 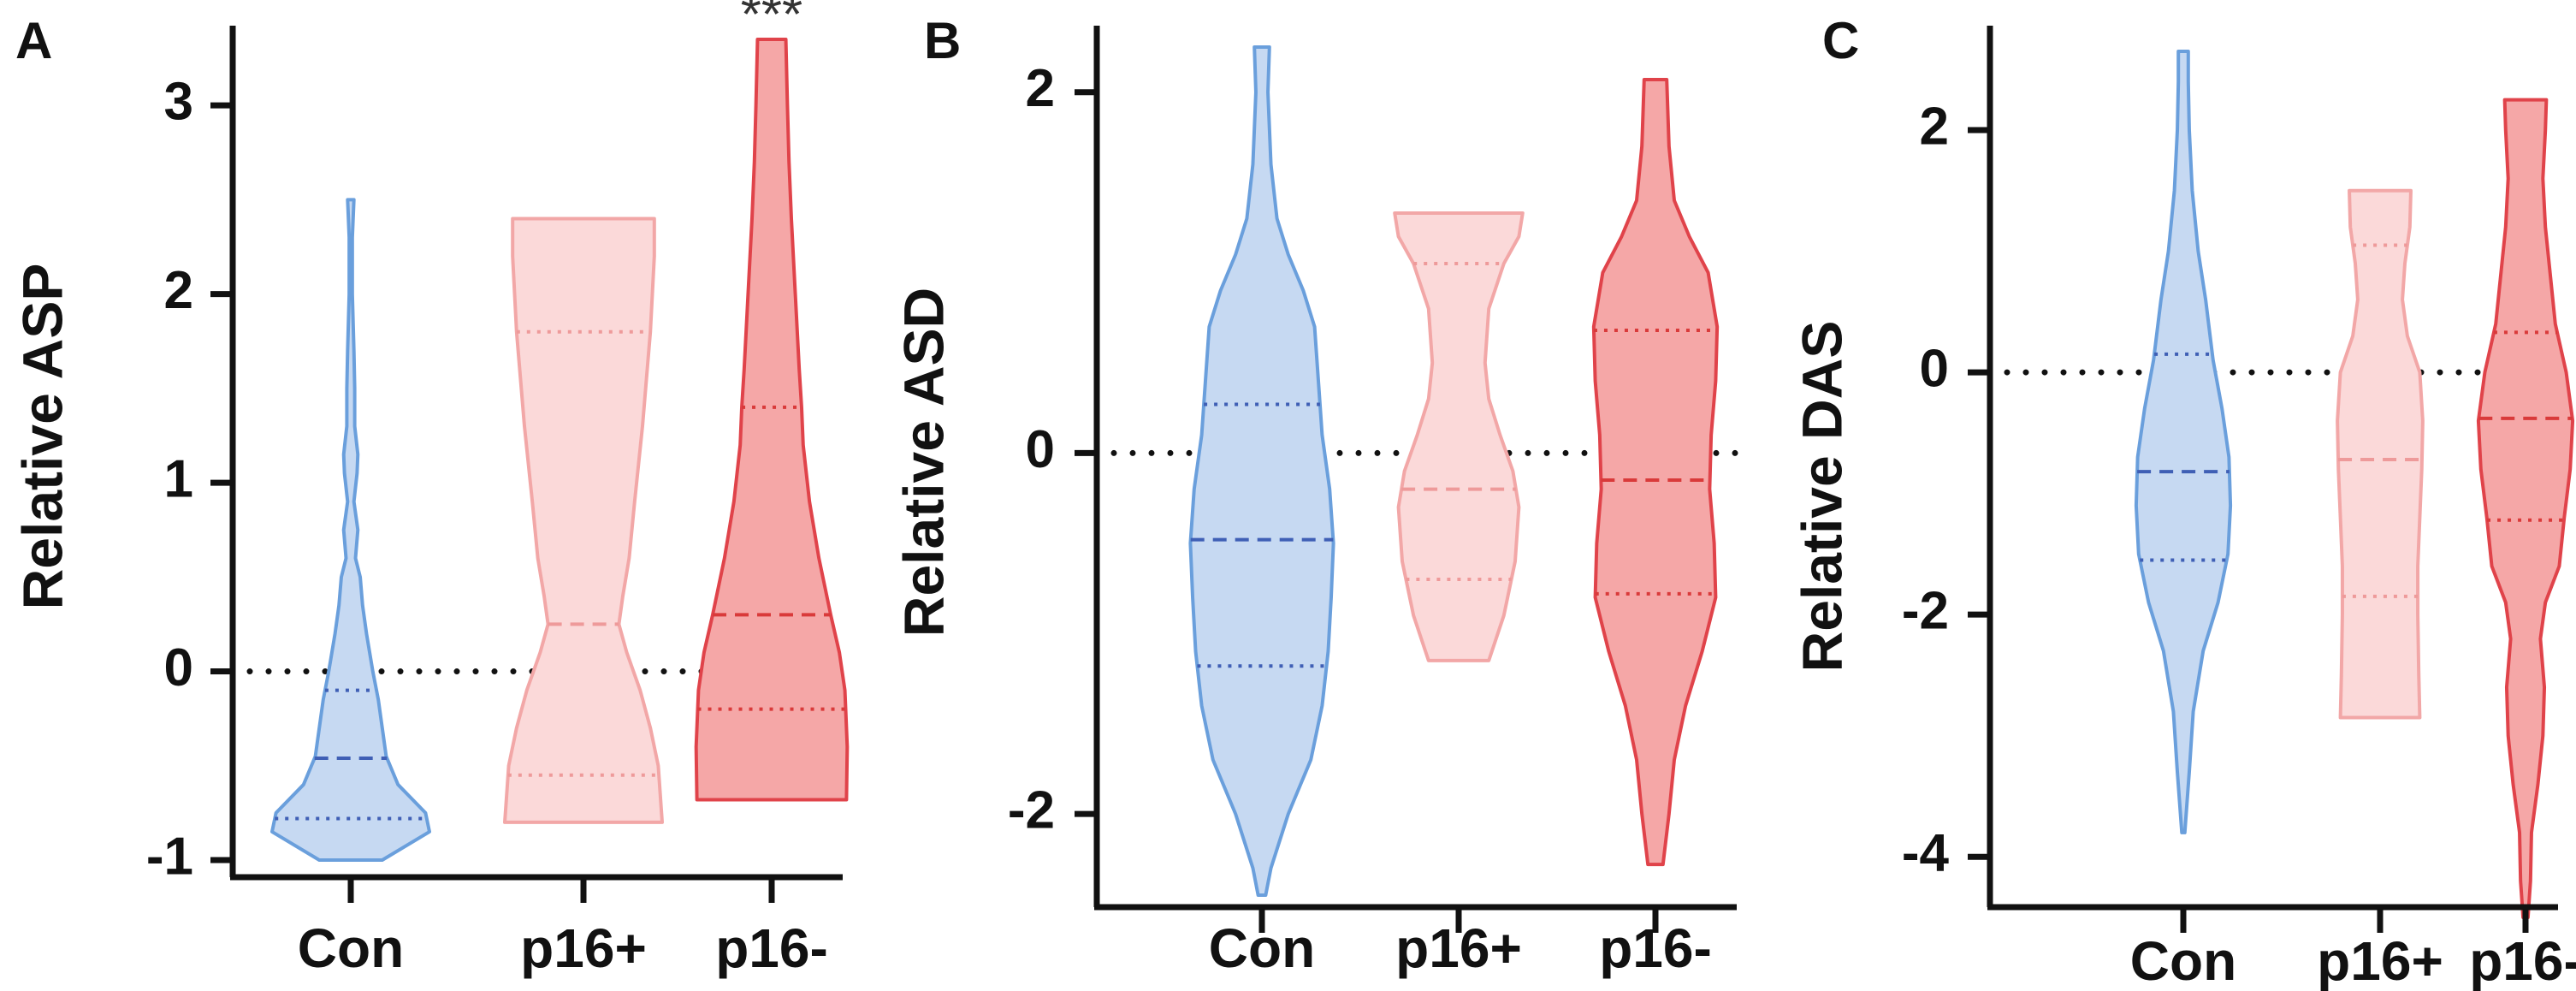 I want to click on y-axis-title: Relative DAS, so click(x=1821, y=497).